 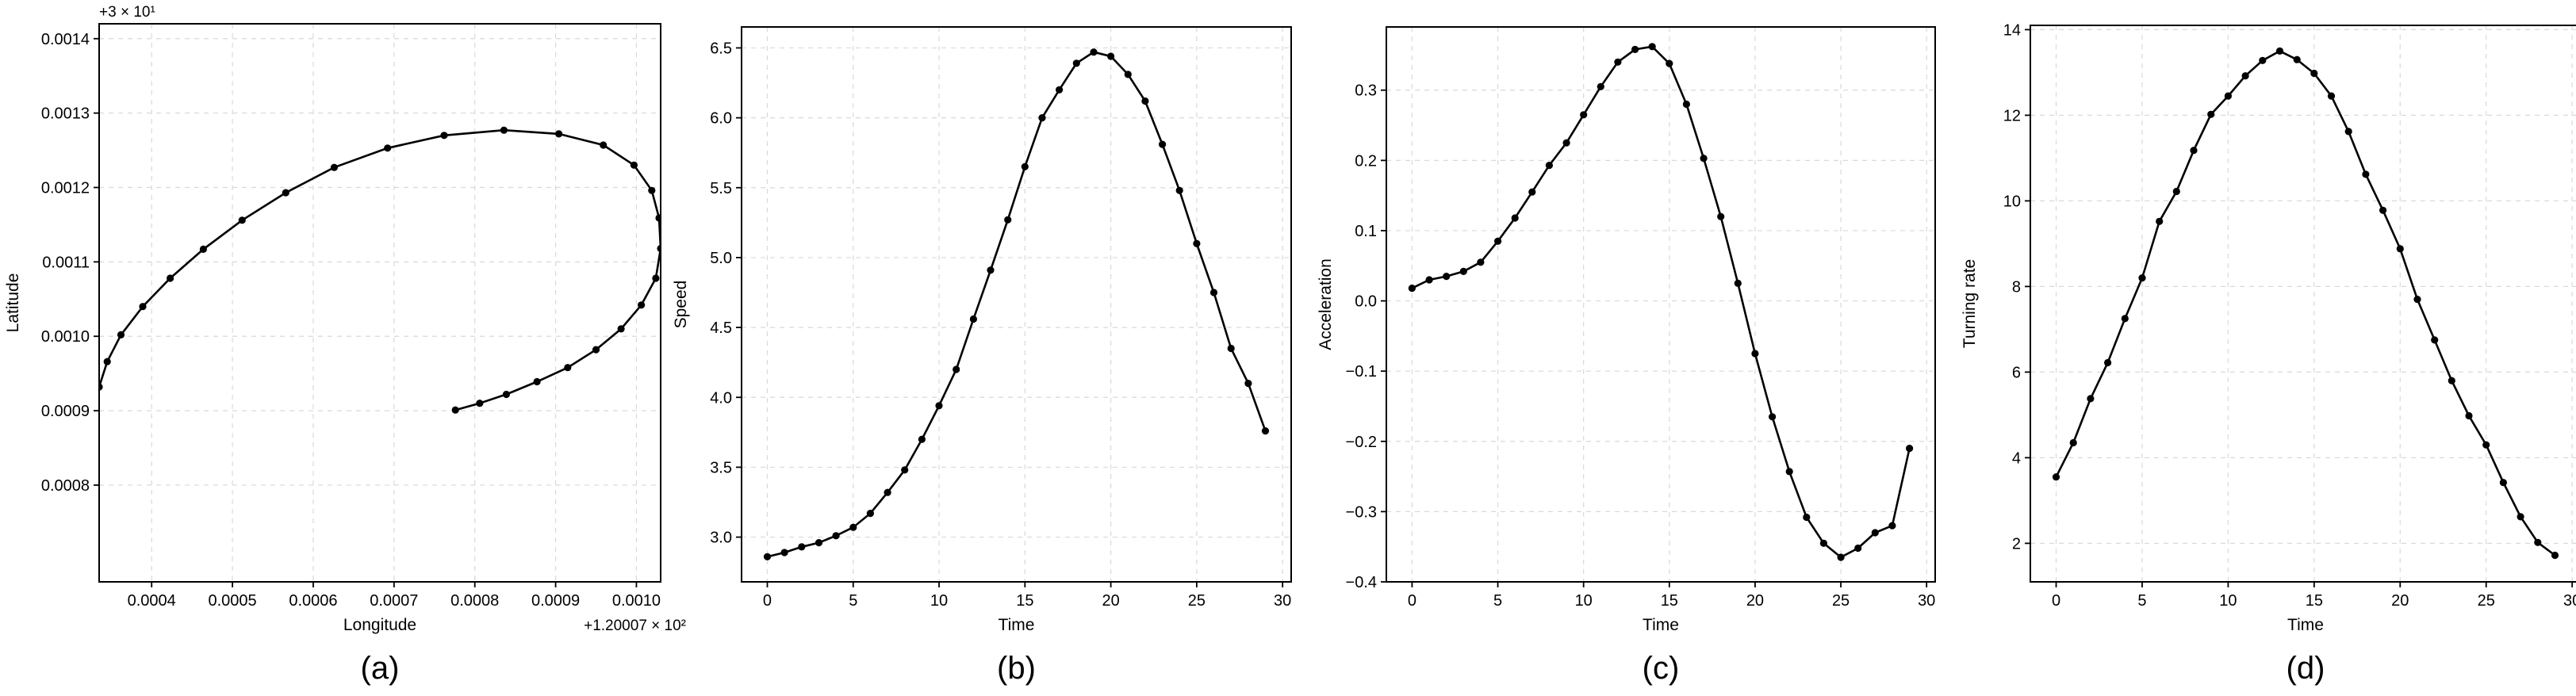 What do you see at coordinates (1366, 161) in the screenshot?
I see `y-tick-label: 0.2` at bounding box center [1366, 161].